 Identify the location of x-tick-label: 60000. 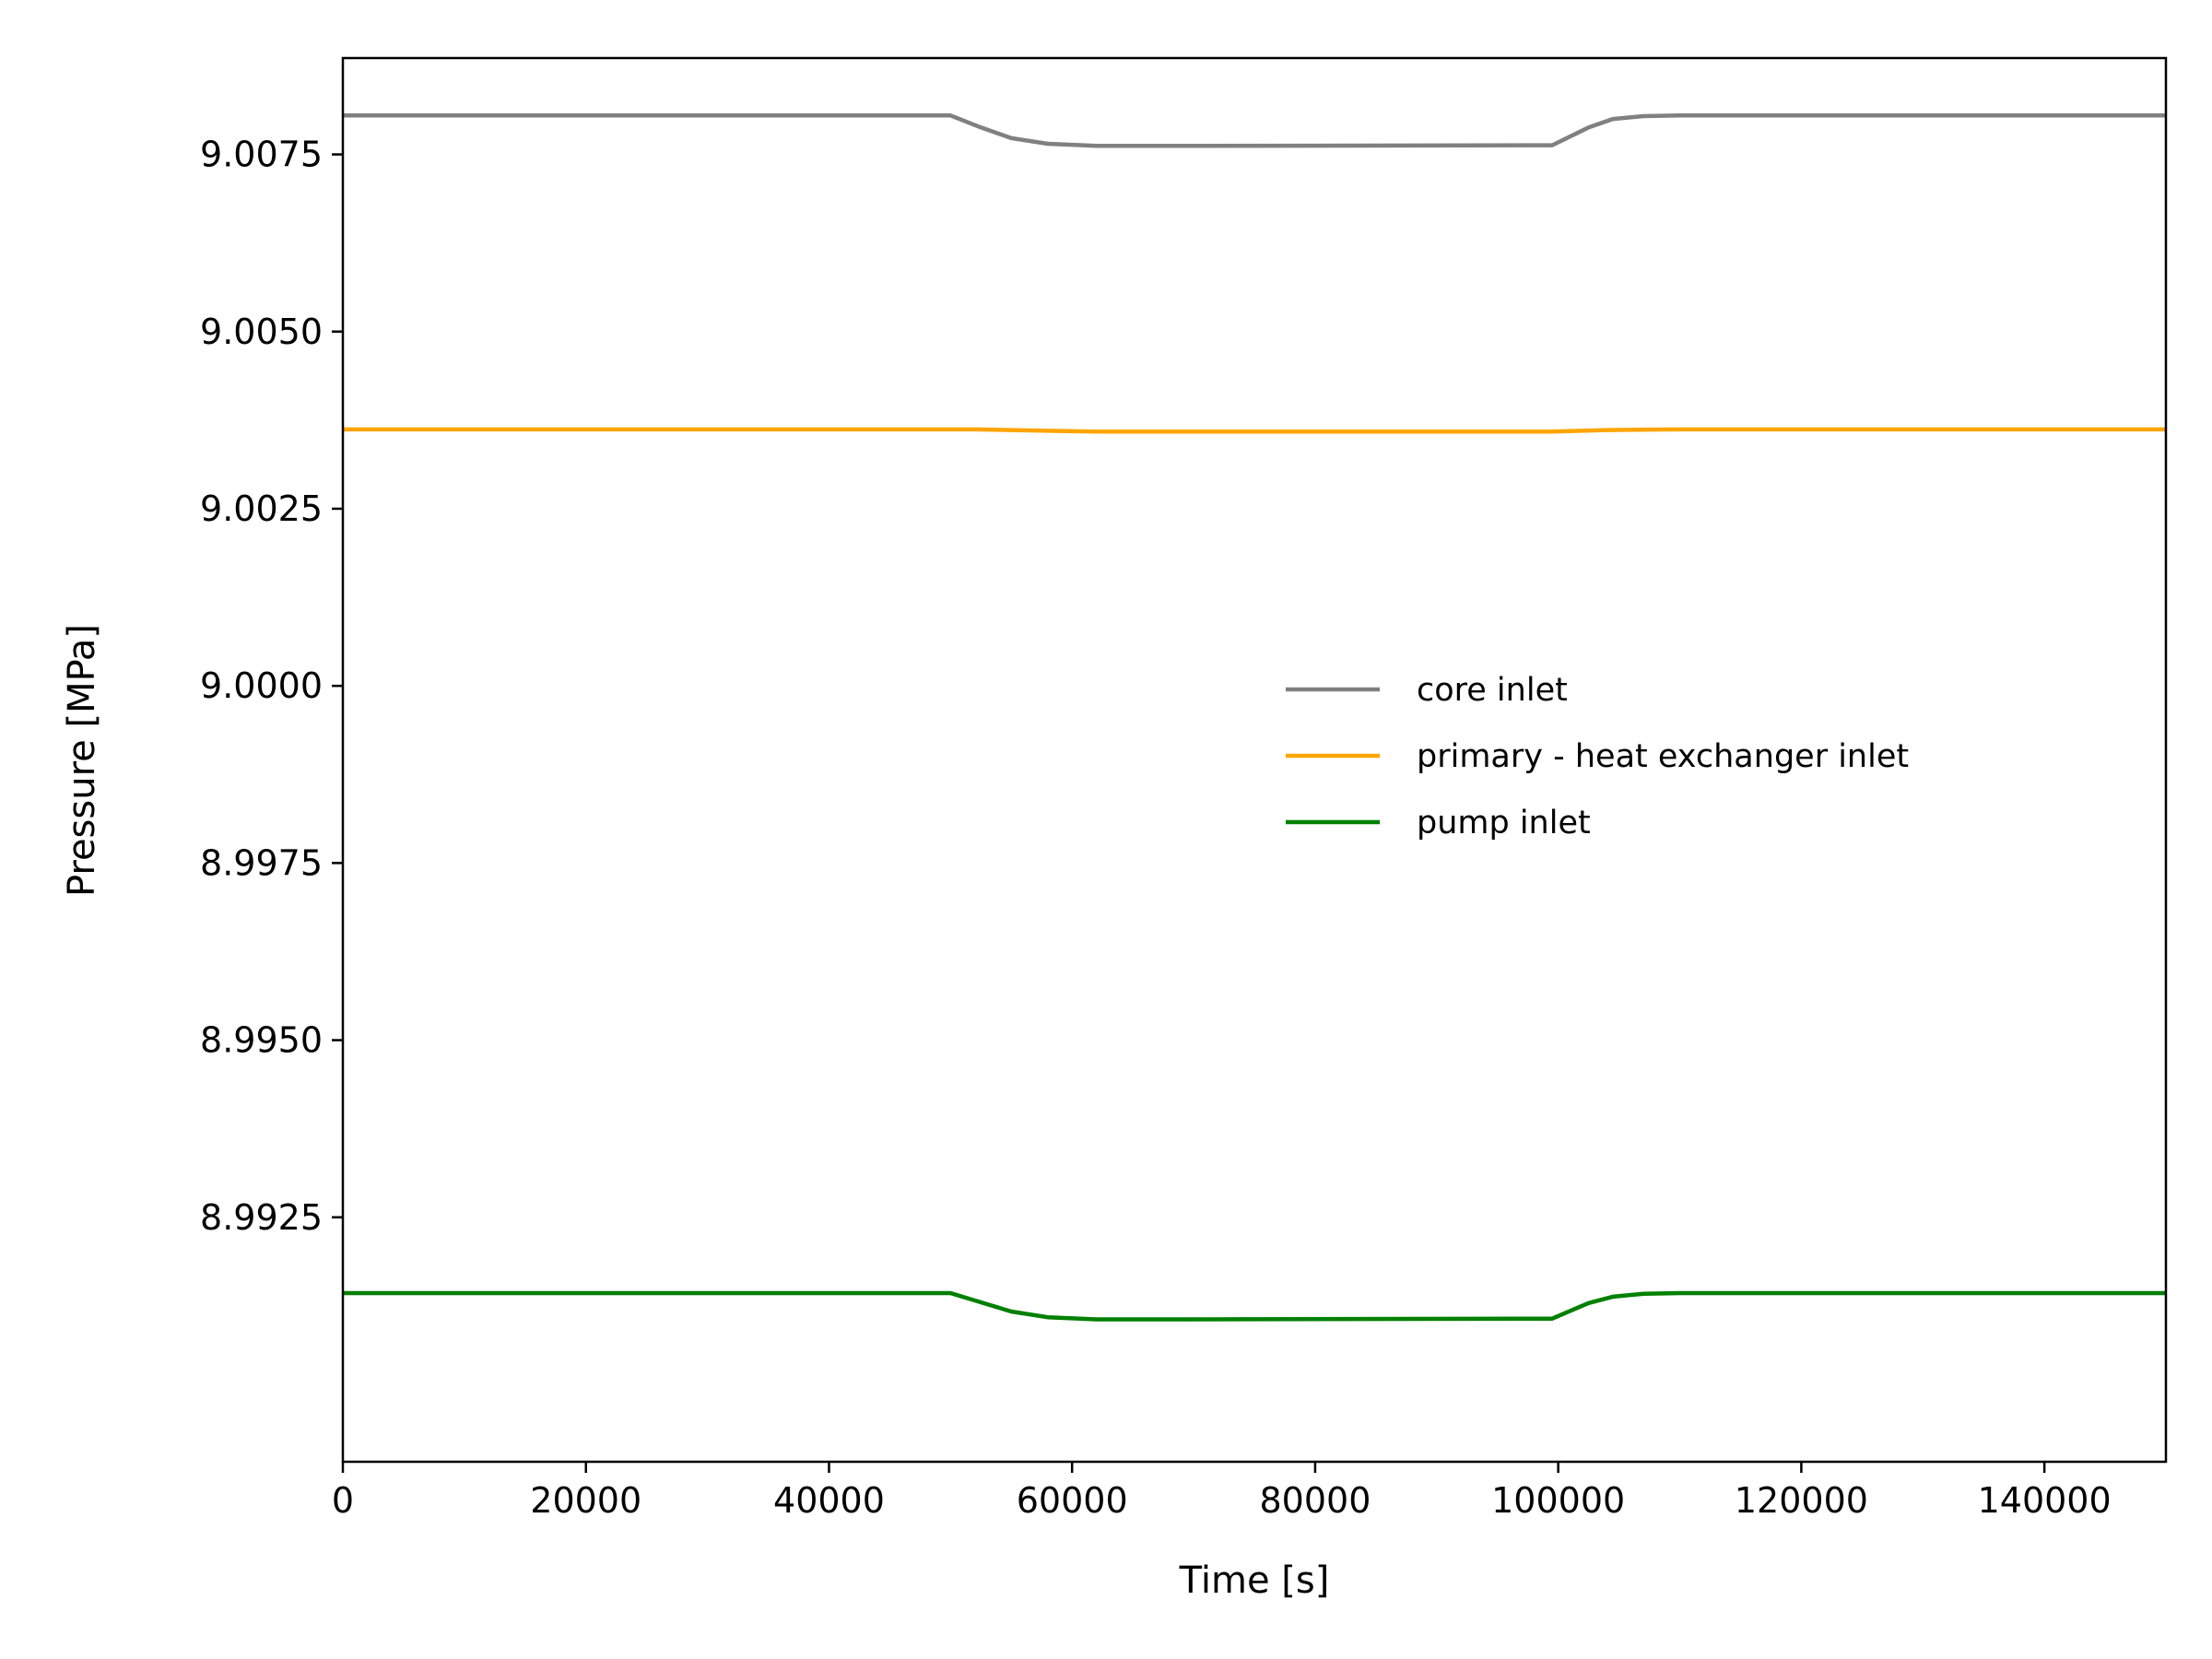
(1072, 1500).